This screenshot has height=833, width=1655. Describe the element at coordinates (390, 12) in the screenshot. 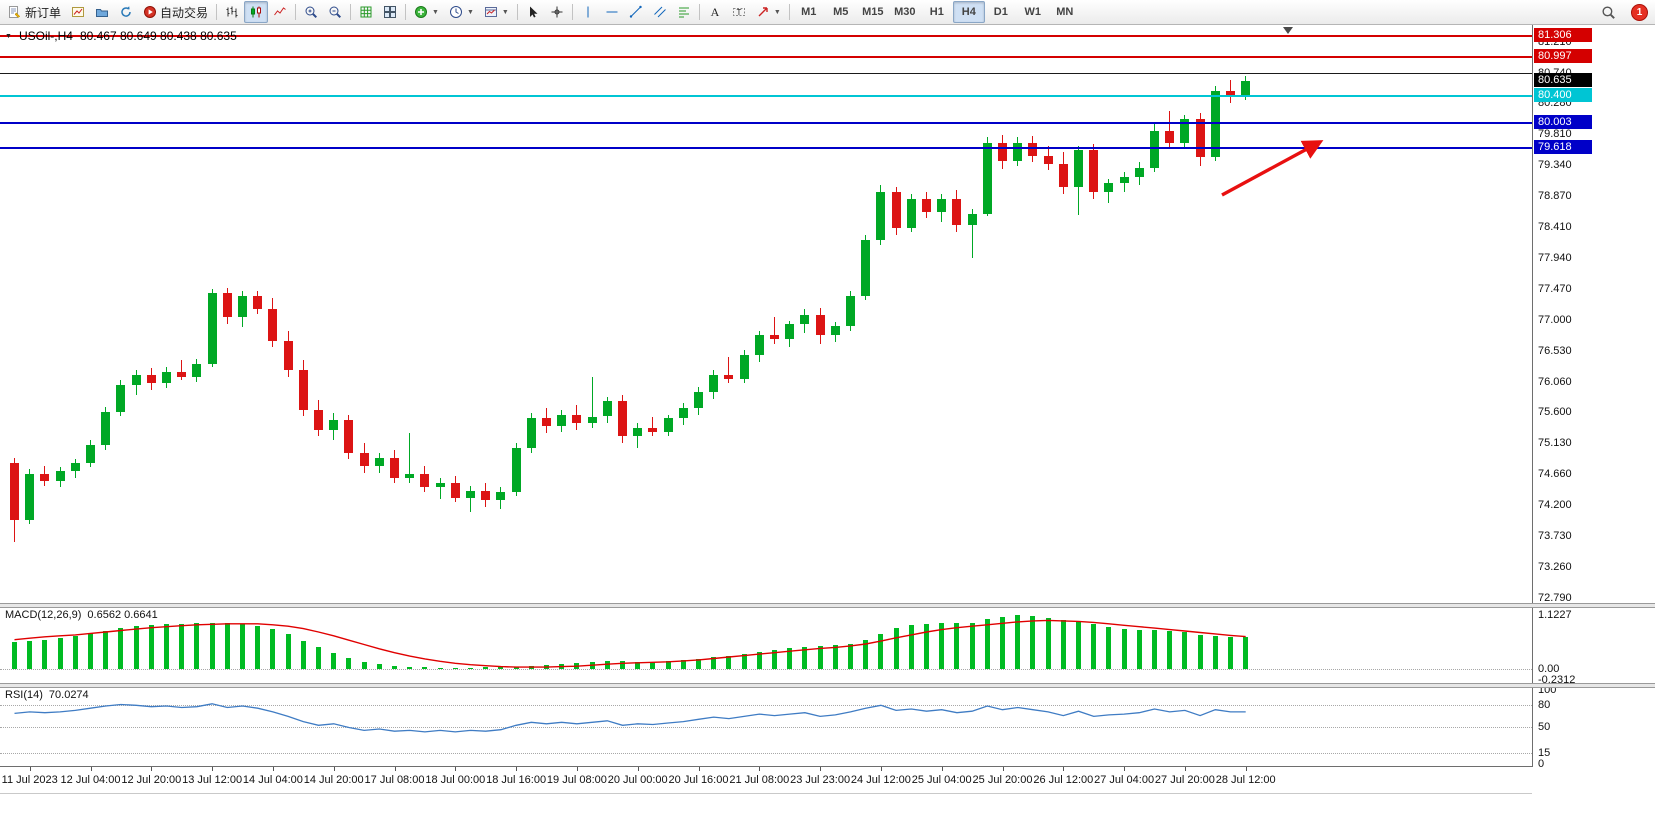

I see `tile-windows-button` at that location.